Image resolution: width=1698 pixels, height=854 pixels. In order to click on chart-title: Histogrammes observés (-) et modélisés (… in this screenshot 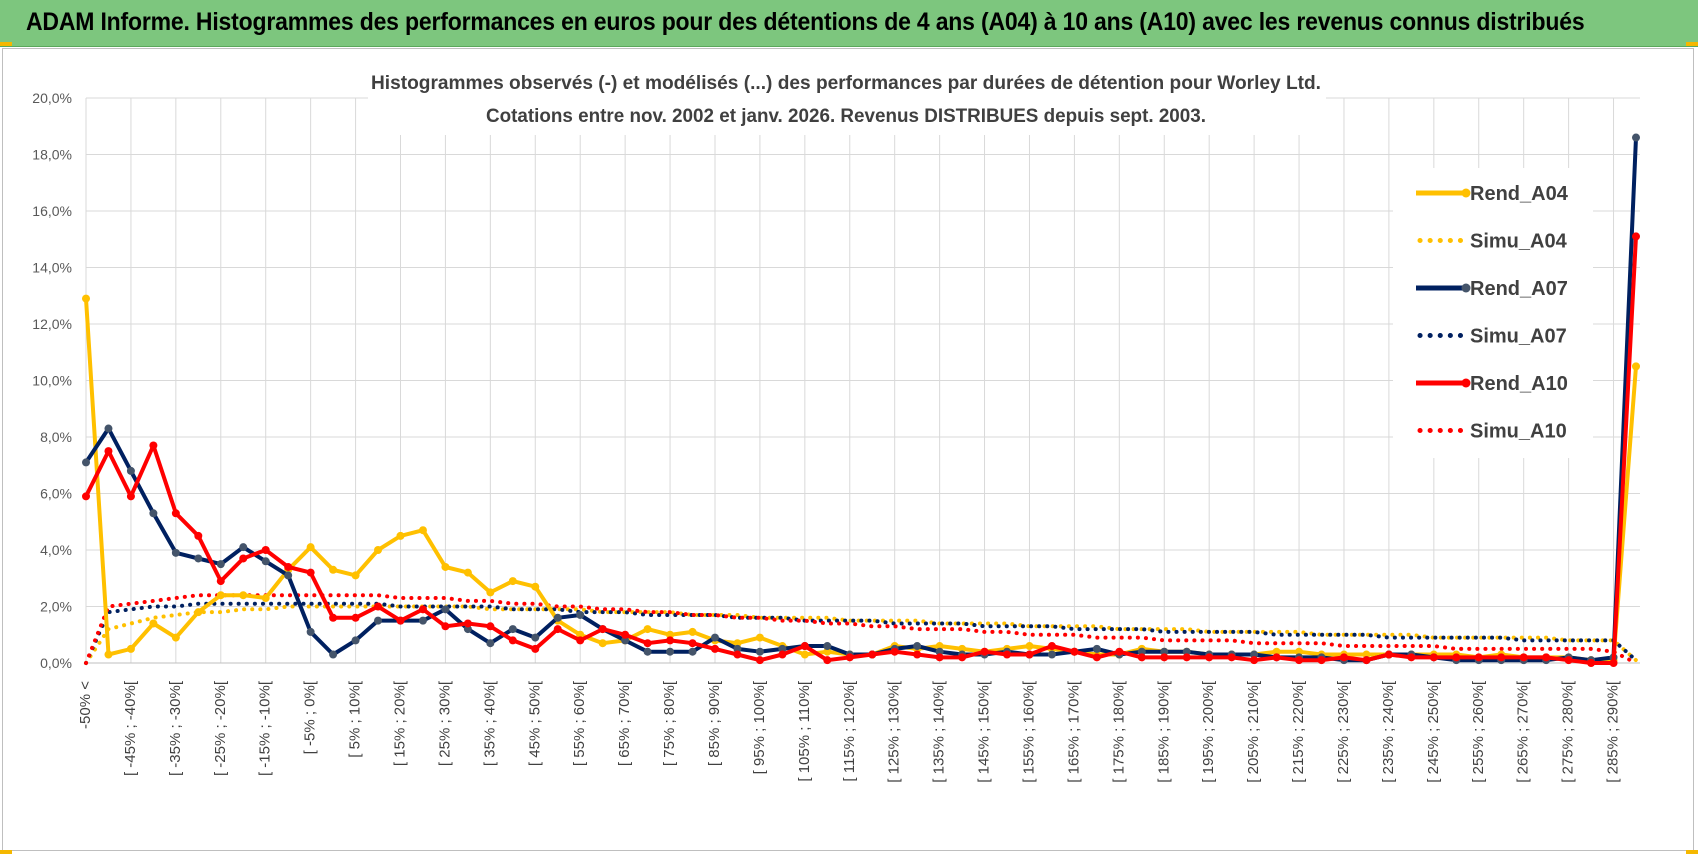, I will do `click(846, 83)`.